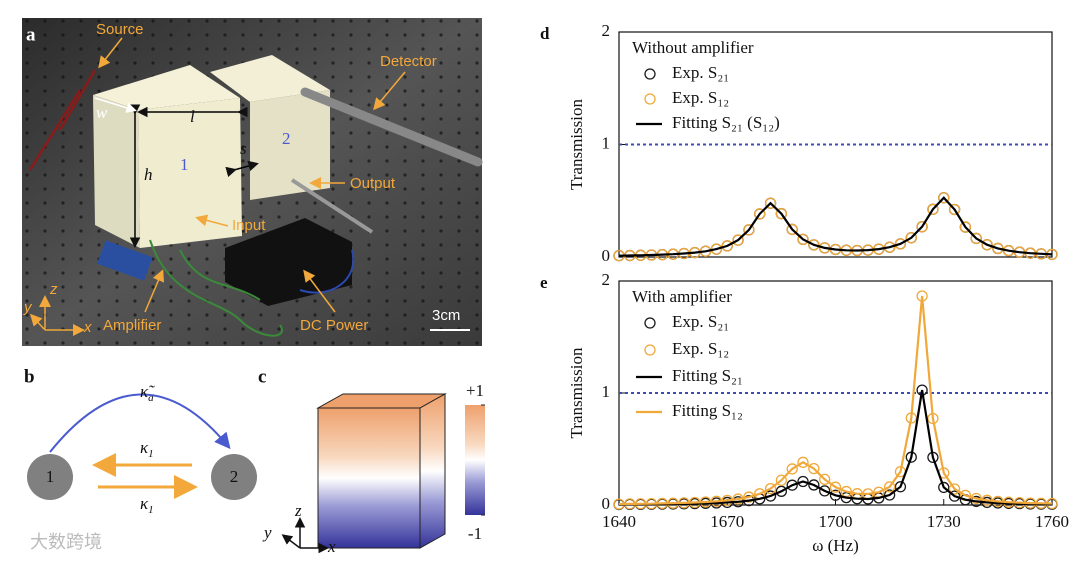  Describe the element at coordinates (291, 541) in the screenshot. I see `axis-arrow` at that location.